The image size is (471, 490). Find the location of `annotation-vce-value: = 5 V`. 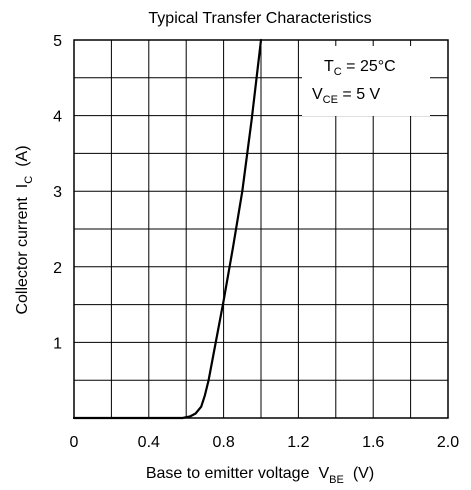

annotation-vce-value: = 5 V is located at coordinates (359, 94).